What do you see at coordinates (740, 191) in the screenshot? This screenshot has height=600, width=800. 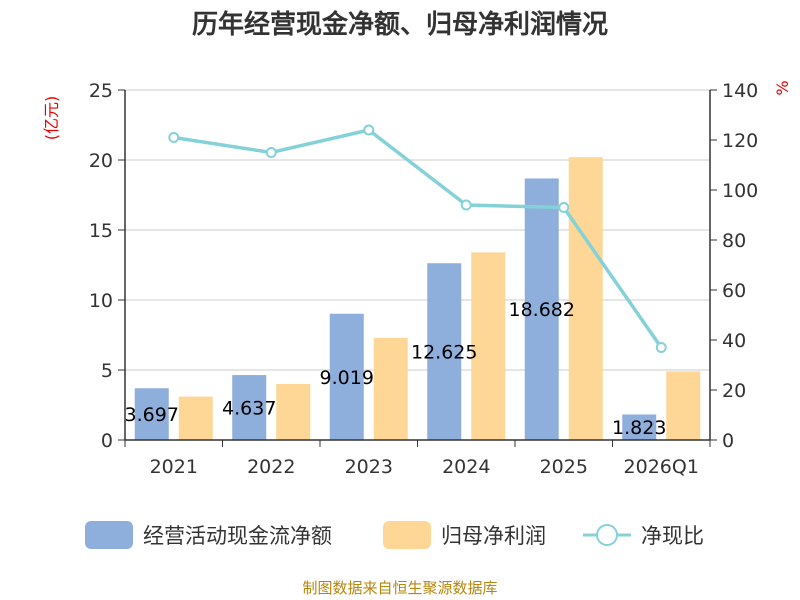 I see `y-right-tick-label: 100` at bounding box center [740, 191].